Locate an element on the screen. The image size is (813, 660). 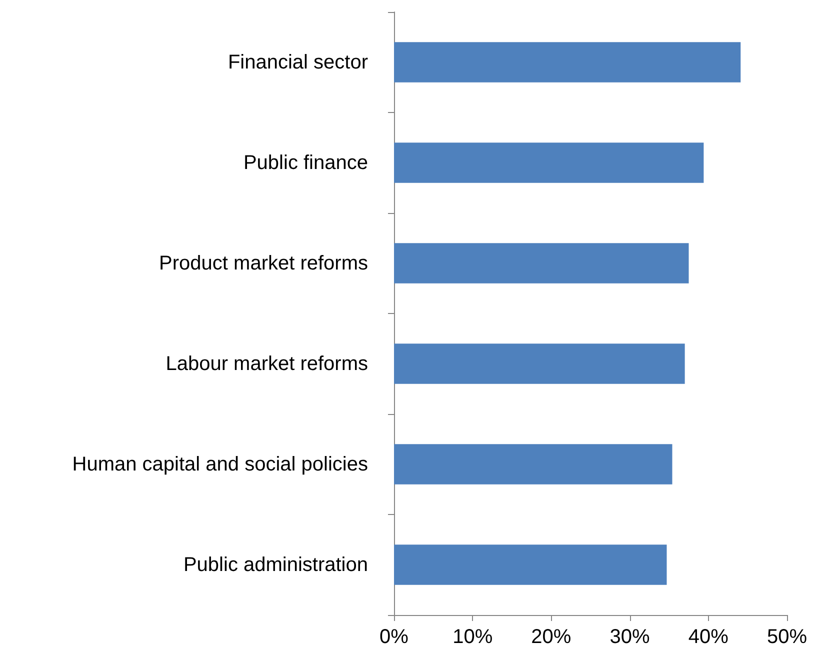
x-tick-label: 30% is located at coordinates (630, 637).